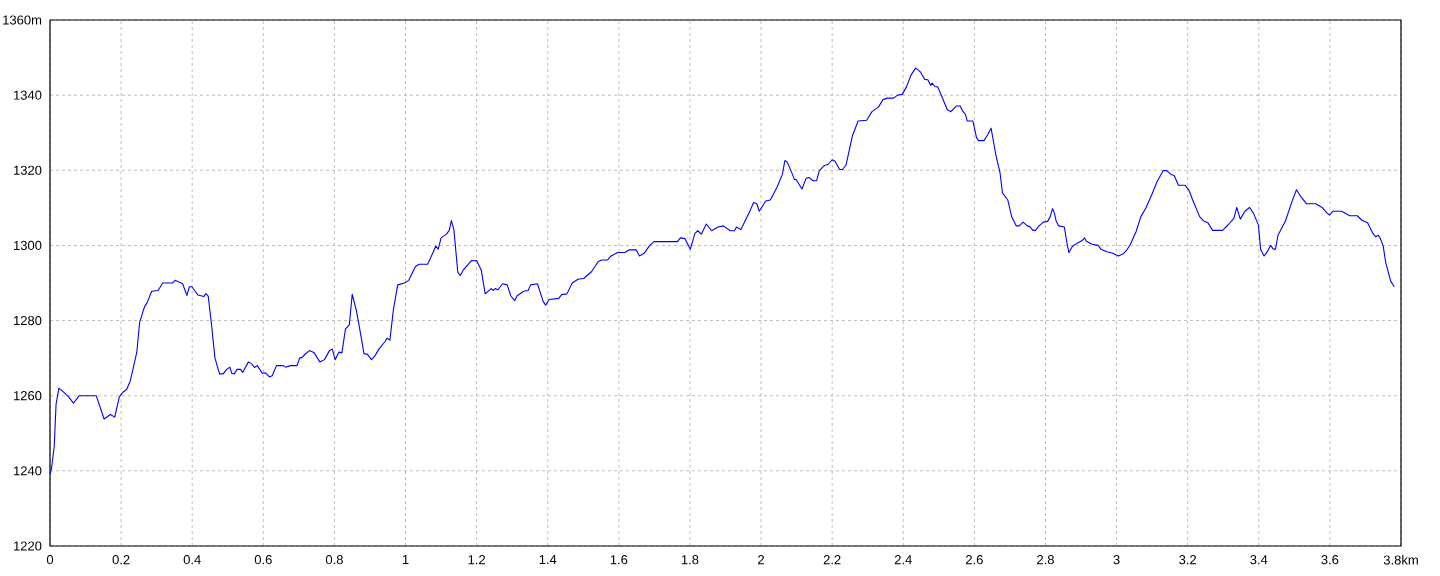 This screenshot has width=1440, height=576. Describe the element at coordinates (121, 560) in the screenshot. I see `x-tick-label: 0.2` at that location.